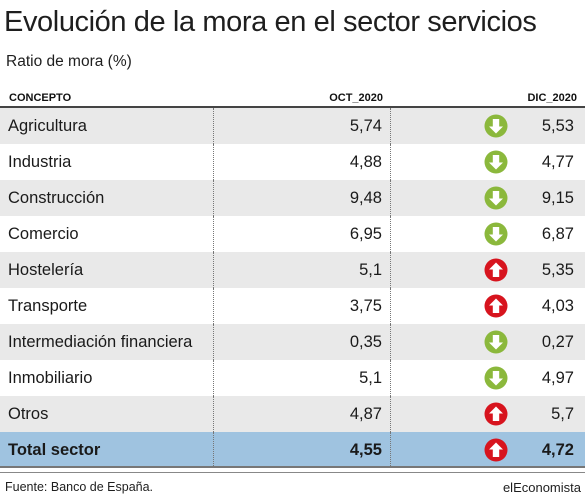 Image resolution: width=585 pixels, height=498 pixels. I want to click on row-concepto: Inmobiliario, so click(50, 378).